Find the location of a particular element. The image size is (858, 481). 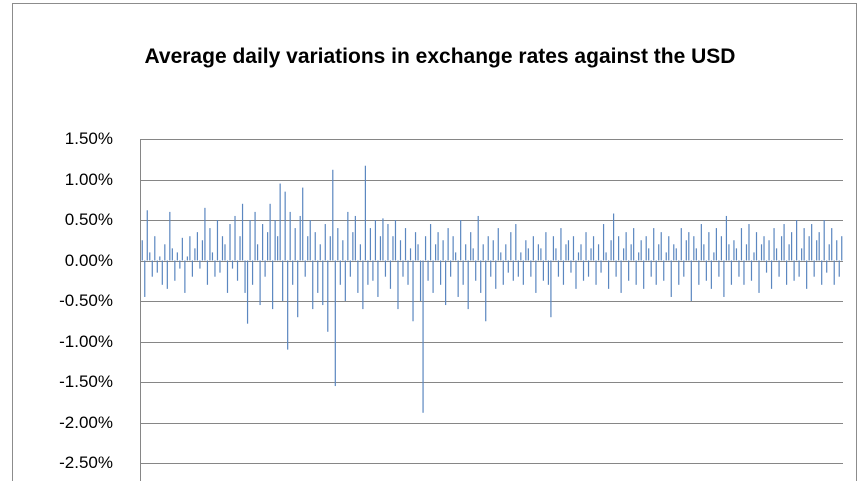

y-tick-label: 1.00% is located at coordinates (89, 179).